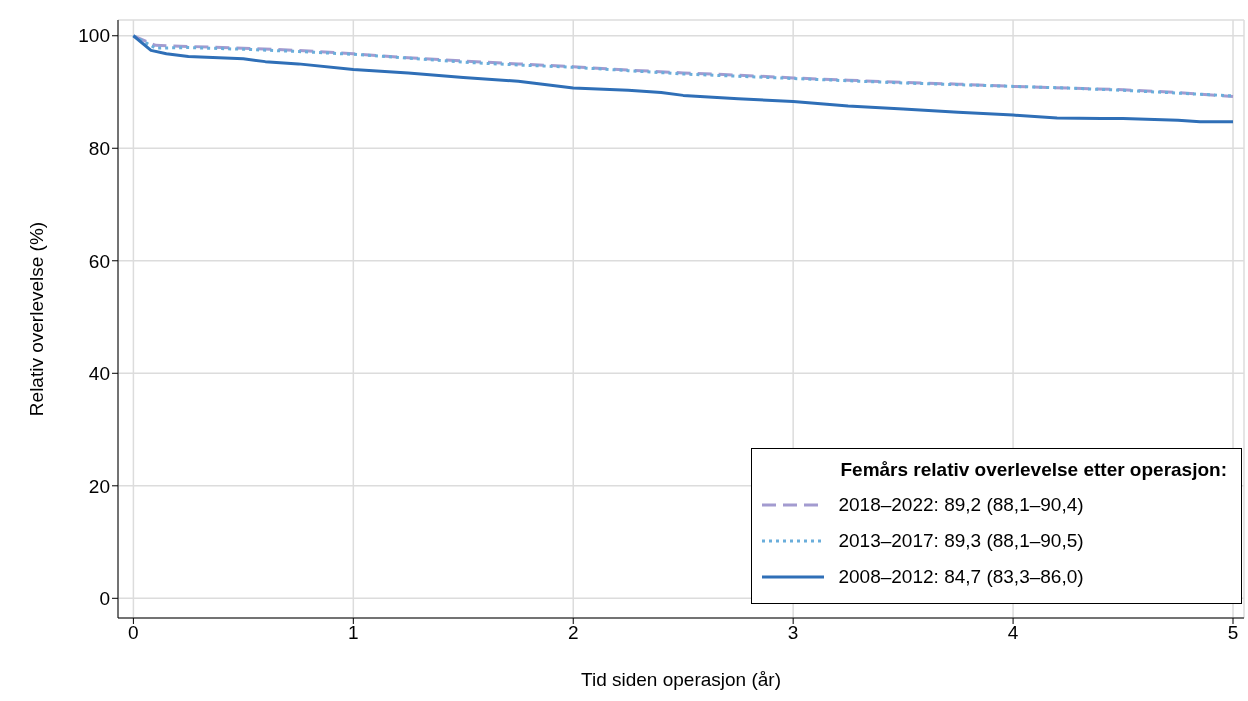  Describe the element at coordinates (1033, 470) in the screenshot. I see `legend-title: Femårs relativ overlevelse etter operasjon:` at that location.